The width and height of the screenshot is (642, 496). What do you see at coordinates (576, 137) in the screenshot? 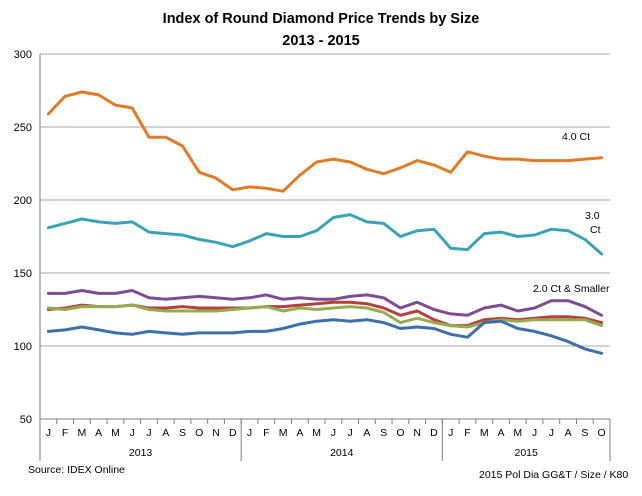
I see `series-label: 4.0 Ct` at bounding box center [576, 137].